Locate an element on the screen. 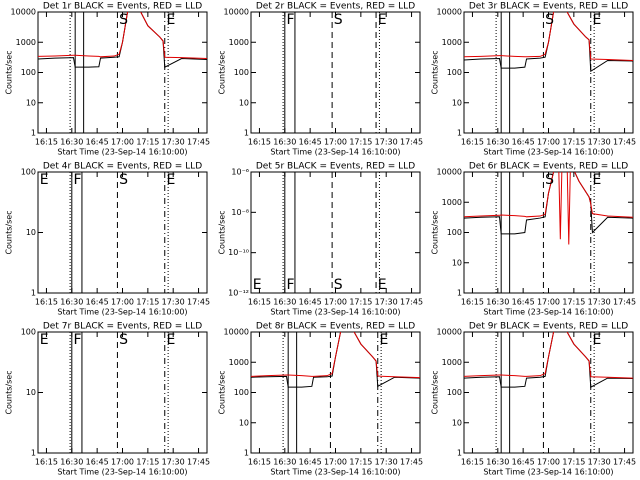 The height and width of the screenshot is (480, 640). y-tick-label: 10⁻¹⁰ is located at coordinates (238, 252).